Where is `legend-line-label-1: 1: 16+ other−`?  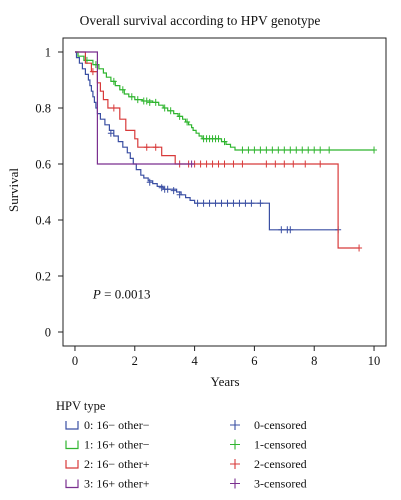
legend-line-label-1: 1: 16+ other− is located at coordinates (117, 445).